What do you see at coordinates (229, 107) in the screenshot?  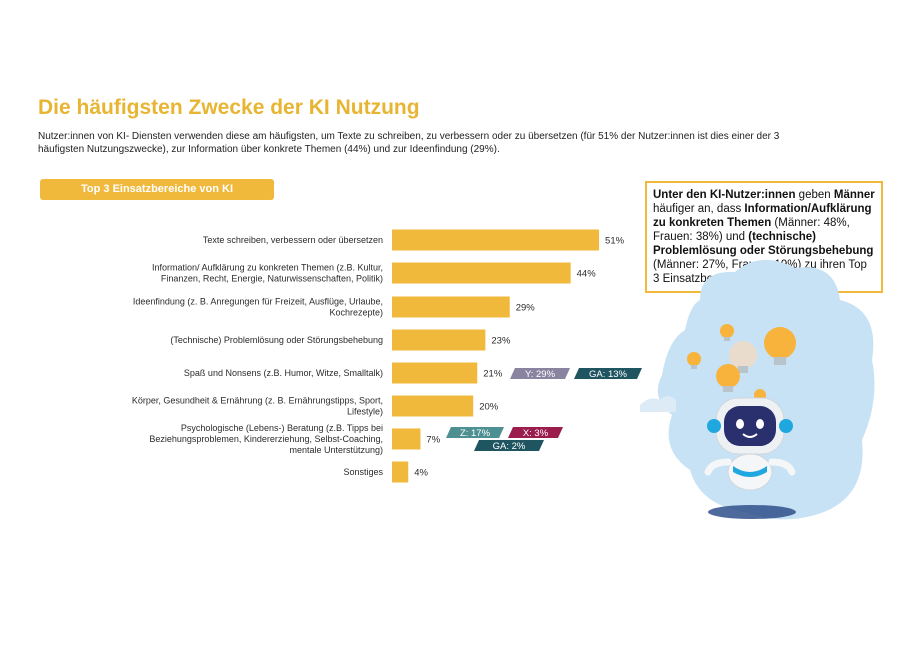 I see `page-title: Die häufigsten Zwecke der KI Nutzung` at bounding box center [229, 107].